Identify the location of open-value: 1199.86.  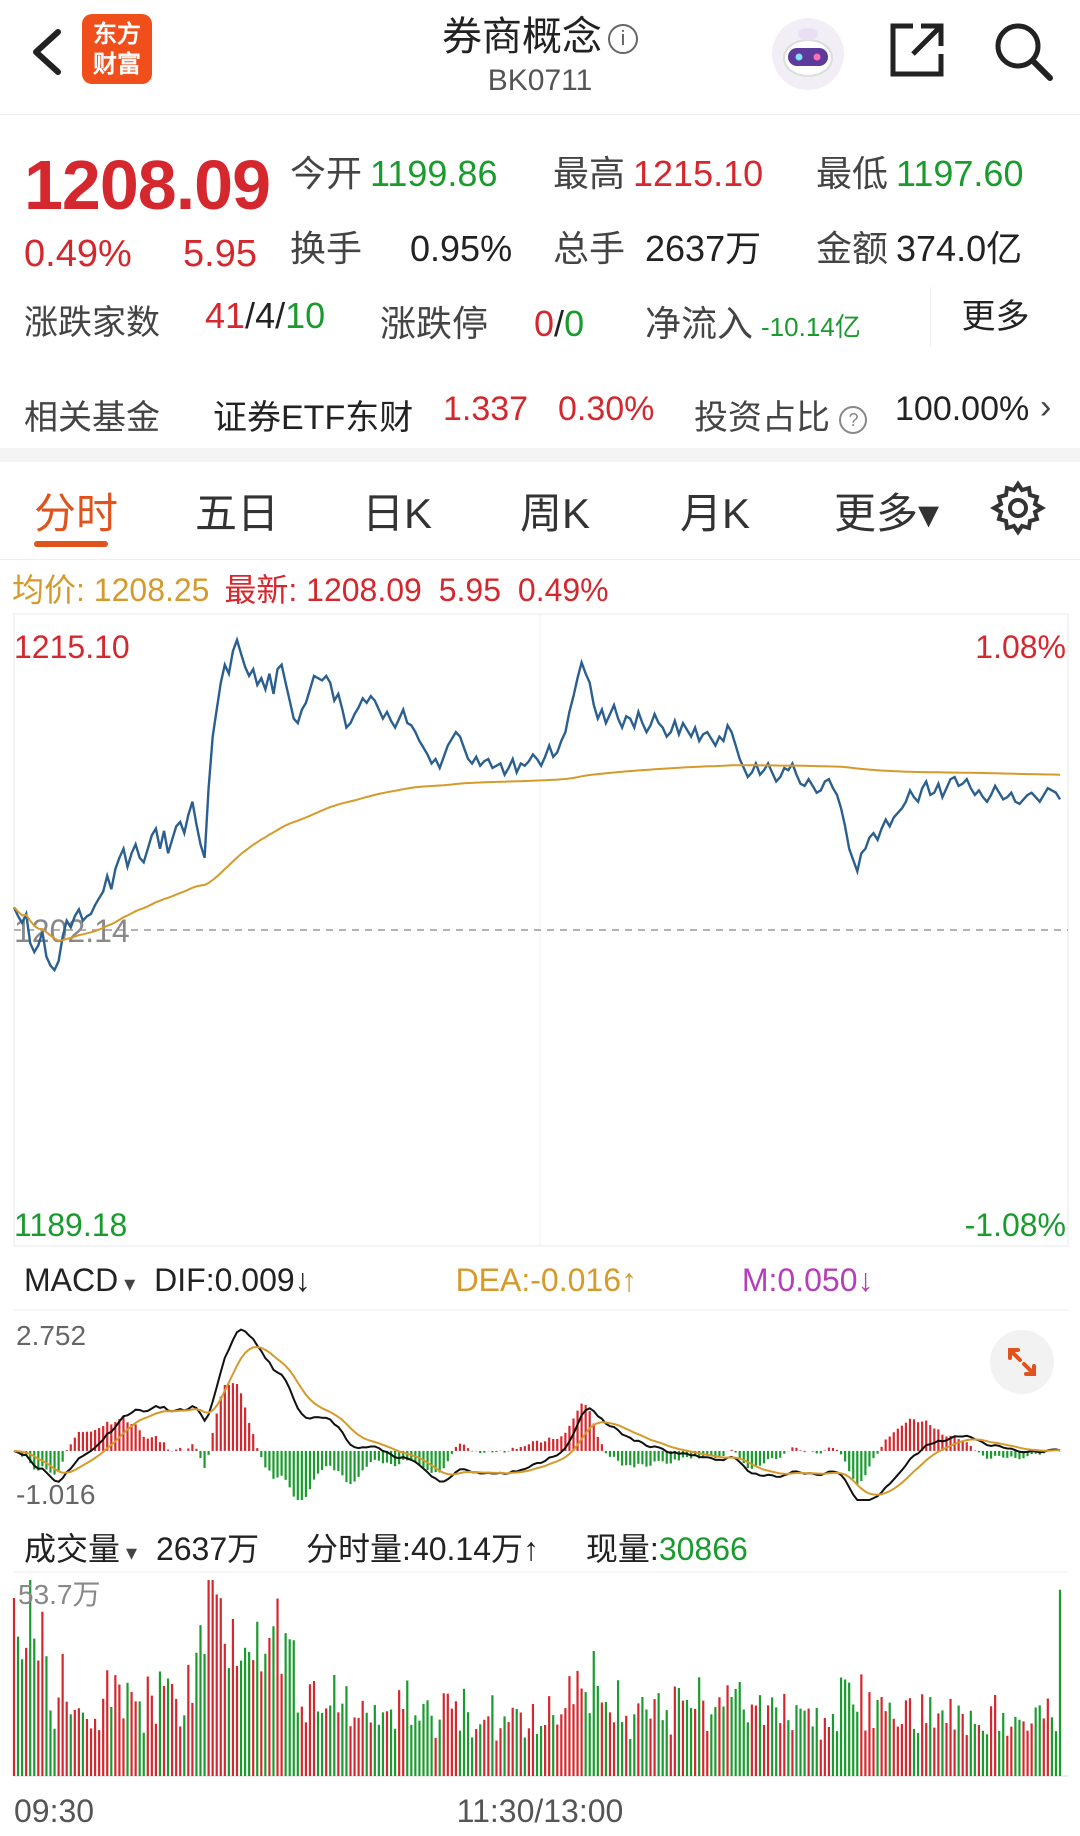
(434, 173).